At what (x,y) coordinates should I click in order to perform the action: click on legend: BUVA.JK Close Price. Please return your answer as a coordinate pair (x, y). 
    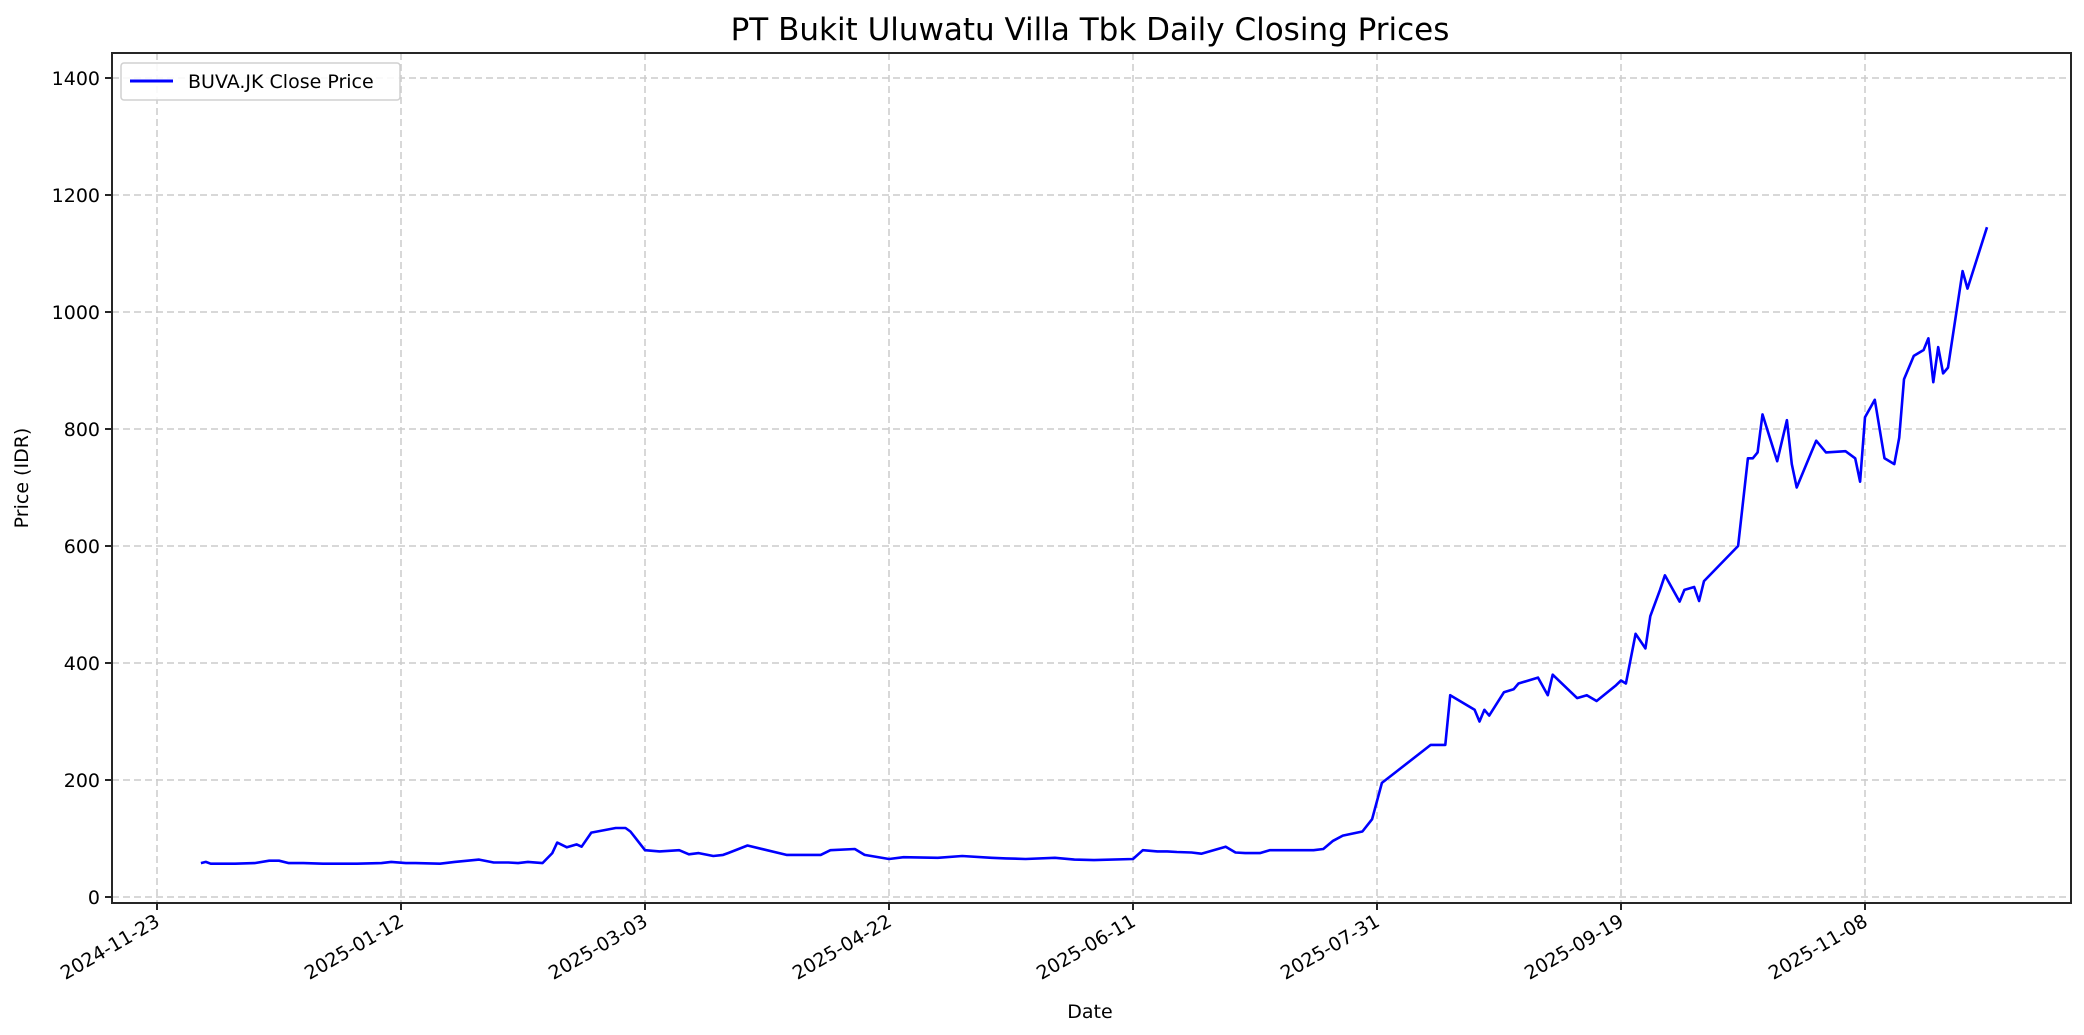
    Looking at the image, I should click on (260, 81).